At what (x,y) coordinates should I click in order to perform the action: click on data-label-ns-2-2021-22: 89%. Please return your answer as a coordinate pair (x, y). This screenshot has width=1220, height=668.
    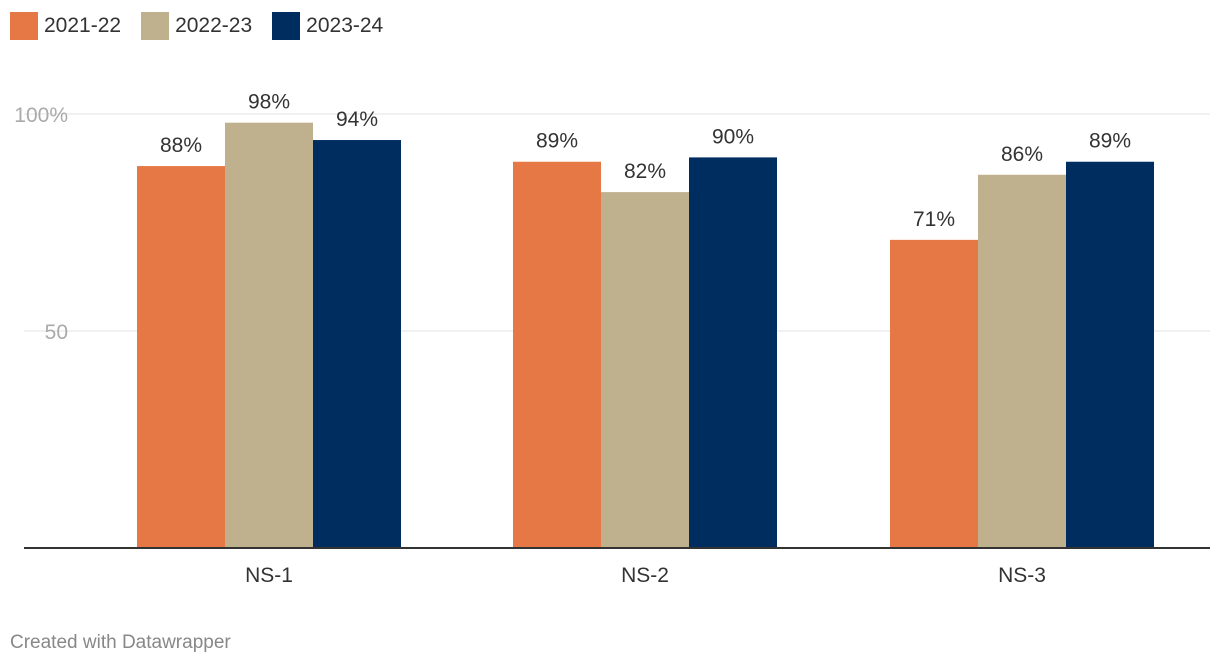
    Looking at the image, I should click on (557, 141).